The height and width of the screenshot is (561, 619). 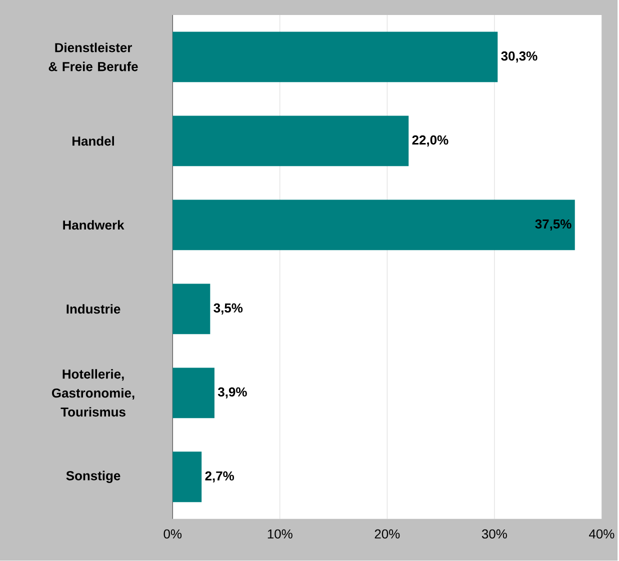 I want to click on data-label: 3,5%, so click(x=228, y=309).